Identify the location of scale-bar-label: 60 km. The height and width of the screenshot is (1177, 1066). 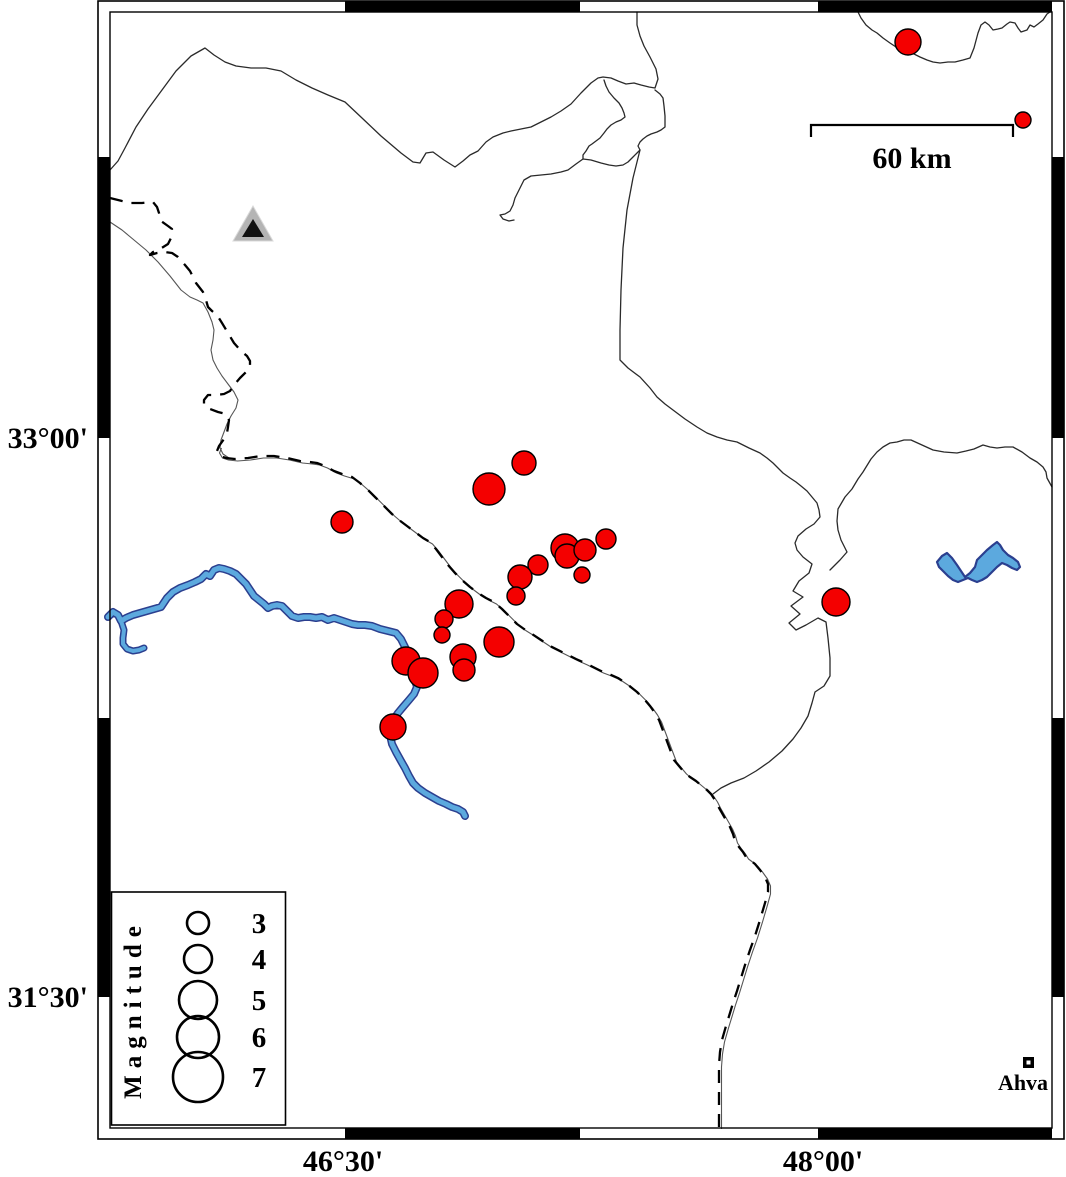
(911, 158).